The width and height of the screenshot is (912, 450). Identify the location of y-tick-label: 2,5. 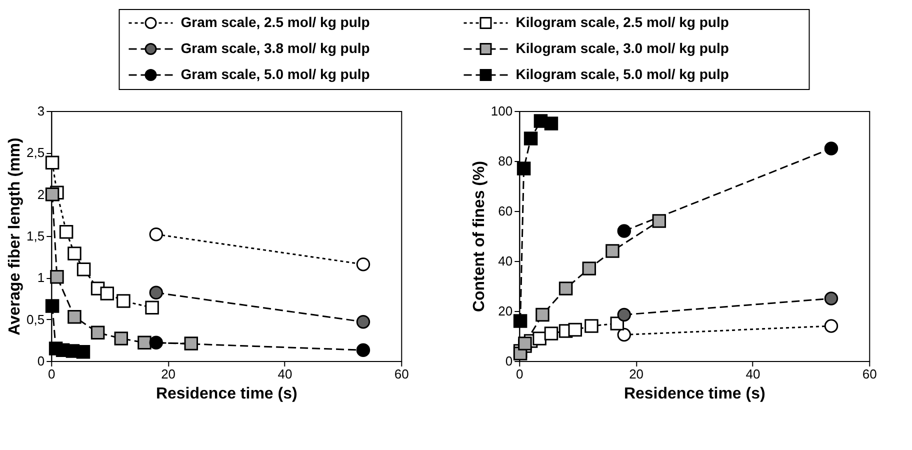
(35, 152).